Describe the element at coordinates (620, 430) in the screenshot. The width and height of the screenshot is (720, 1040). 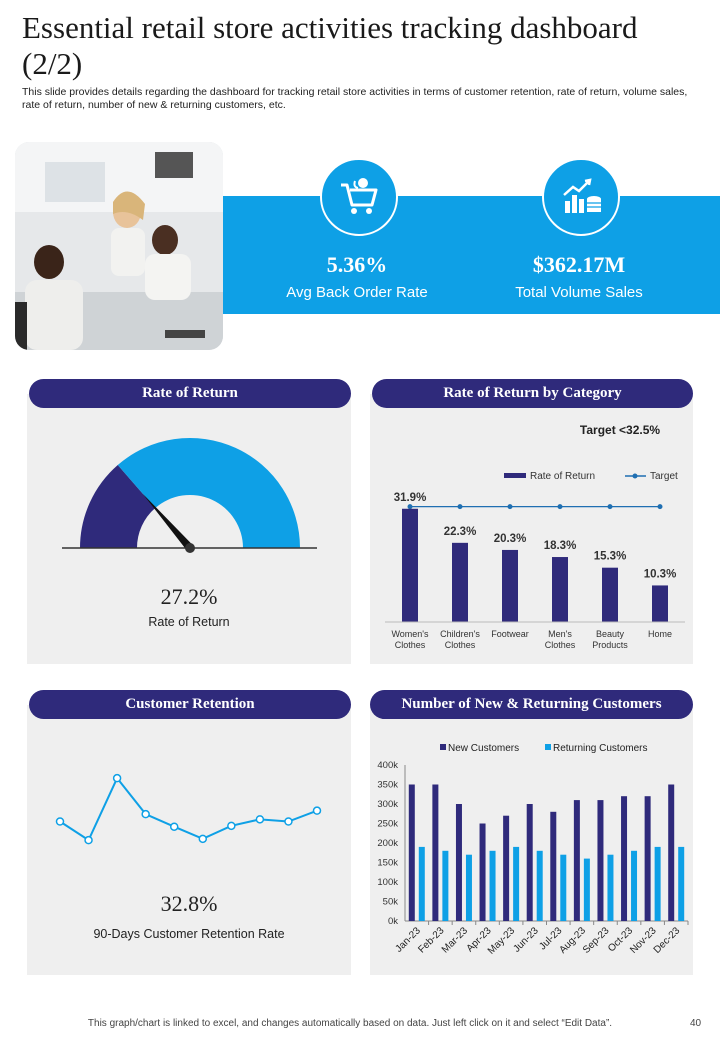
I see `category-target-text: Target <32.5%` at that location.